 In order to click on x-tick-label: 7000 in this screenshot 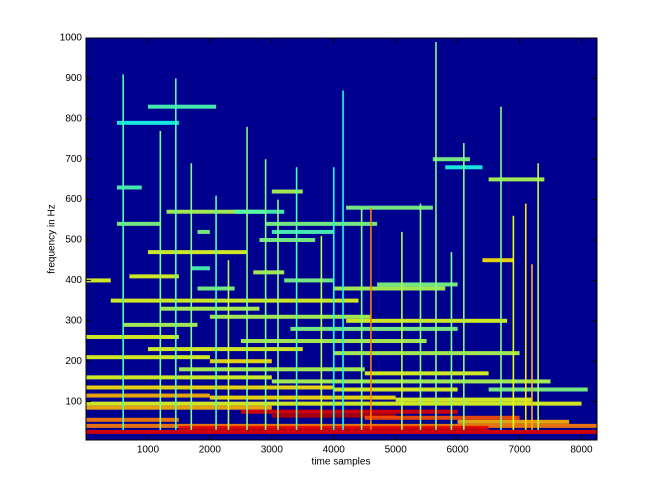, I will do `click(519, 450)`.